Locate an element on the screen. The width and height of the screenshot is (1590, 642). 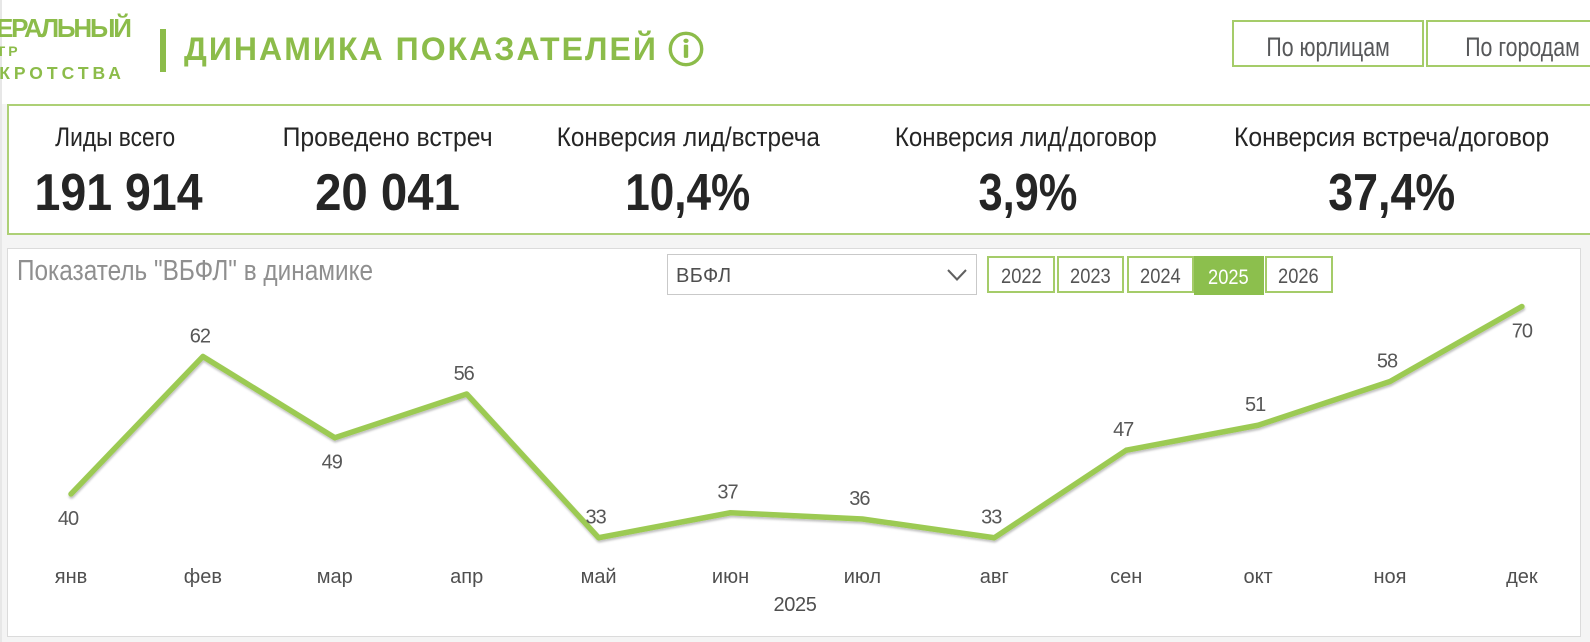
svg-text: авг is located at coordinates (994, 577).